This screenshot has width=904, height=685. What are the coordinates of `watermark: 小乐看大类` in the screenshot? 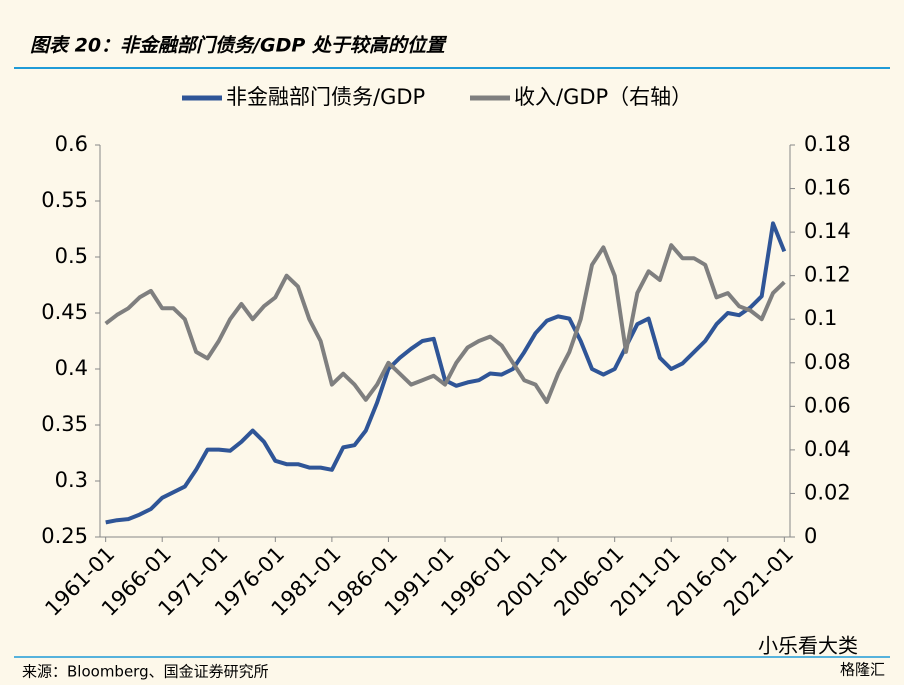 It's located at (808, 646).